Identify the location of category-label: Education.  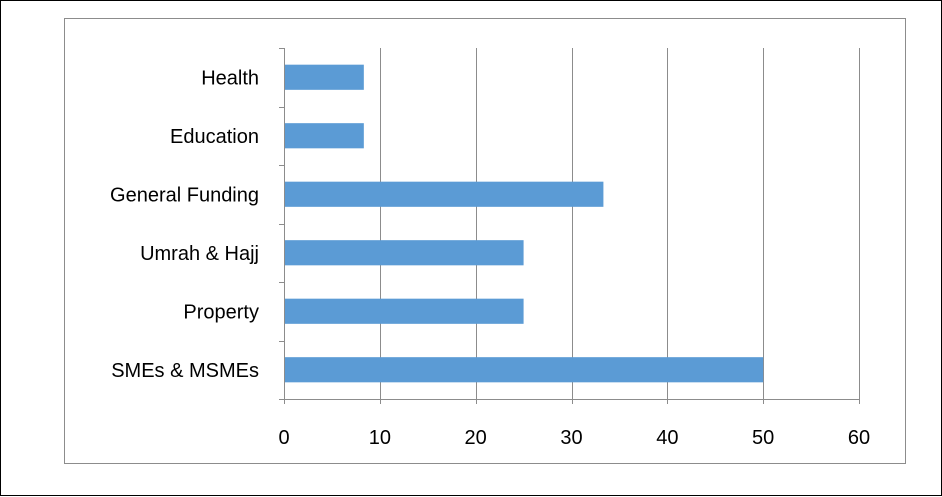
(214, 137).